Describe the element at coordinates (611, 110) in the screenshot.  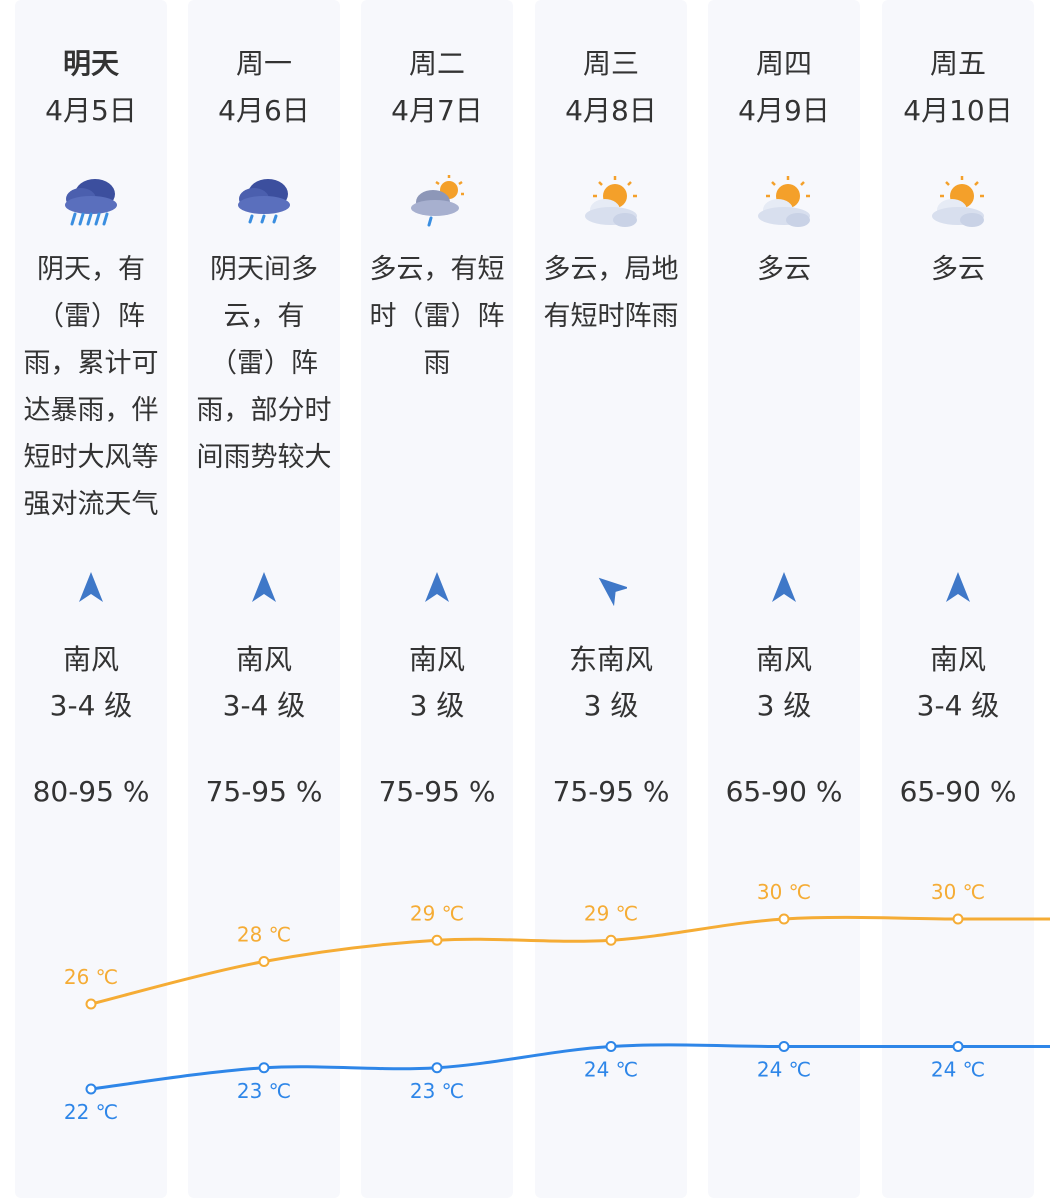
I see `date: 4月8日` at that location.